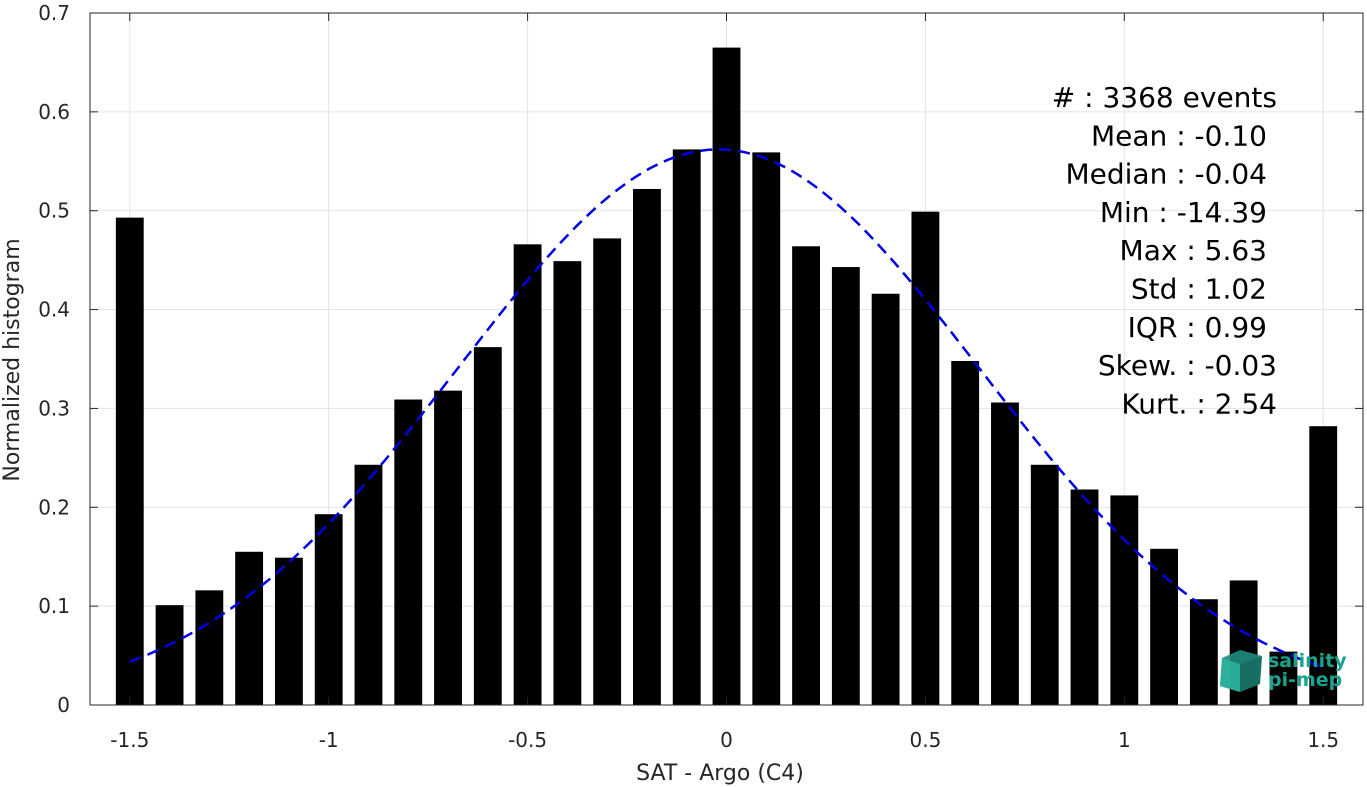  I want to click on logo-line2: pi-mep, so click(1305, 680).